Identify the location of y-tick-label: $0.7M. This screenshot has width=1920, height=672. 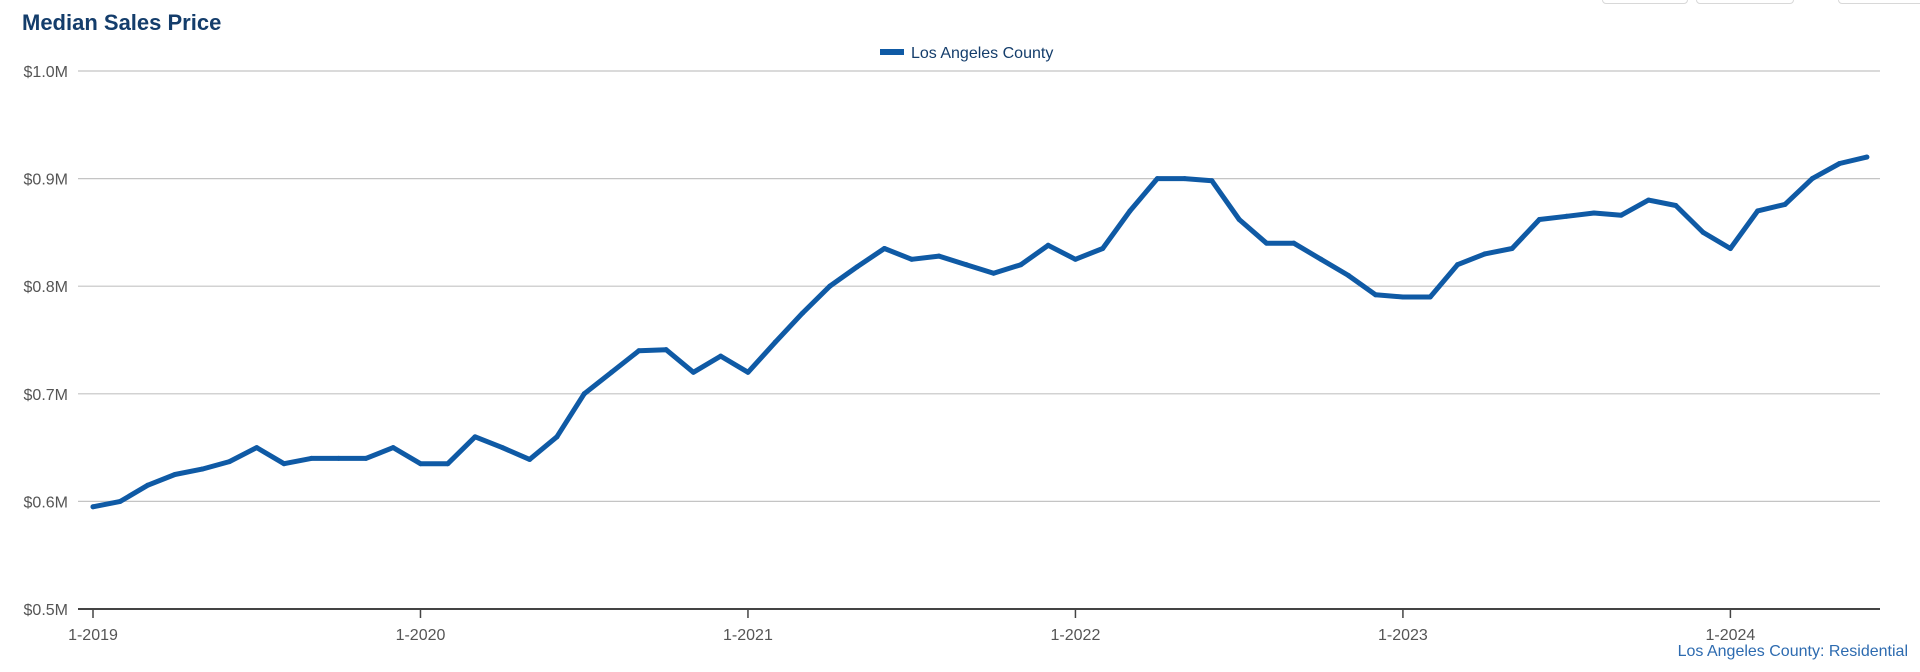
(46, 395).